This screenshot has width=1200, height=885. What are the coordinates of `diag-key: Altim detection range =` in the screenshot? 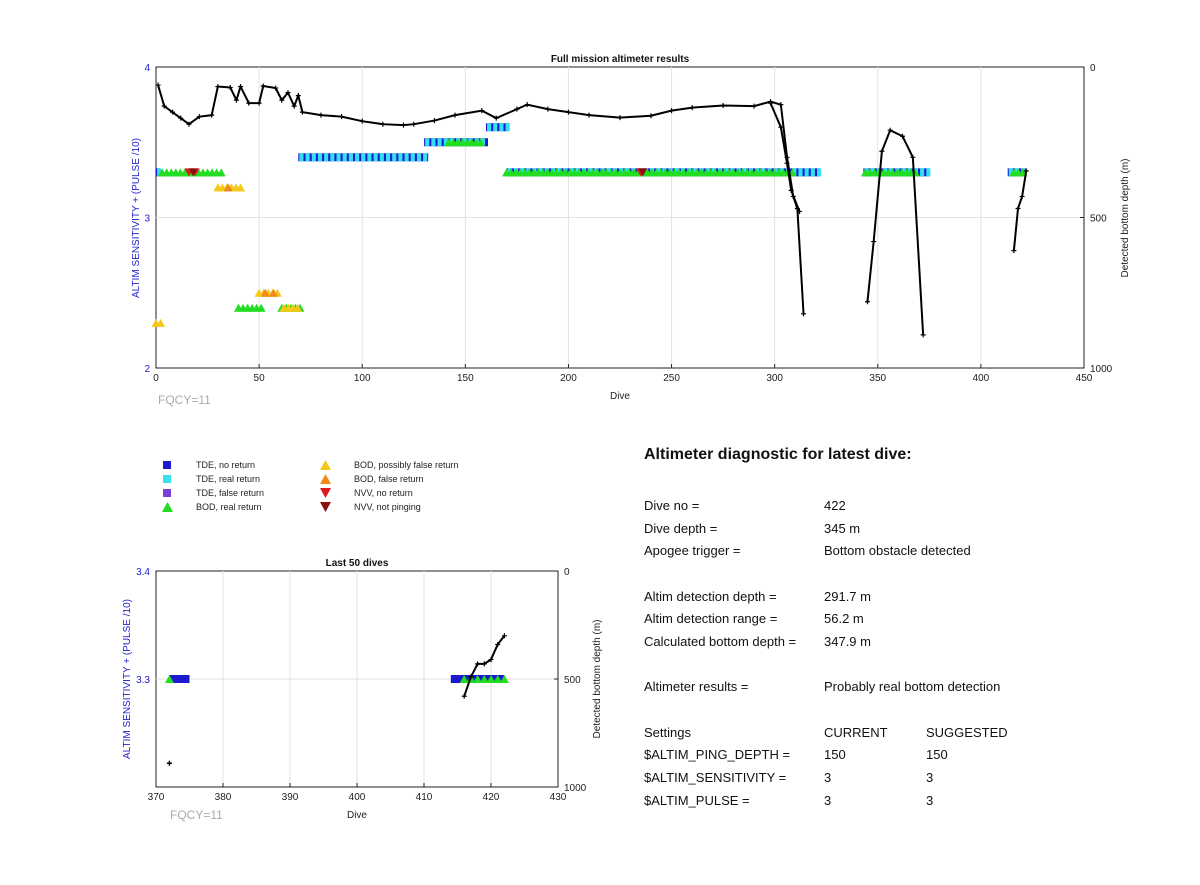 It's located at (711, 619).